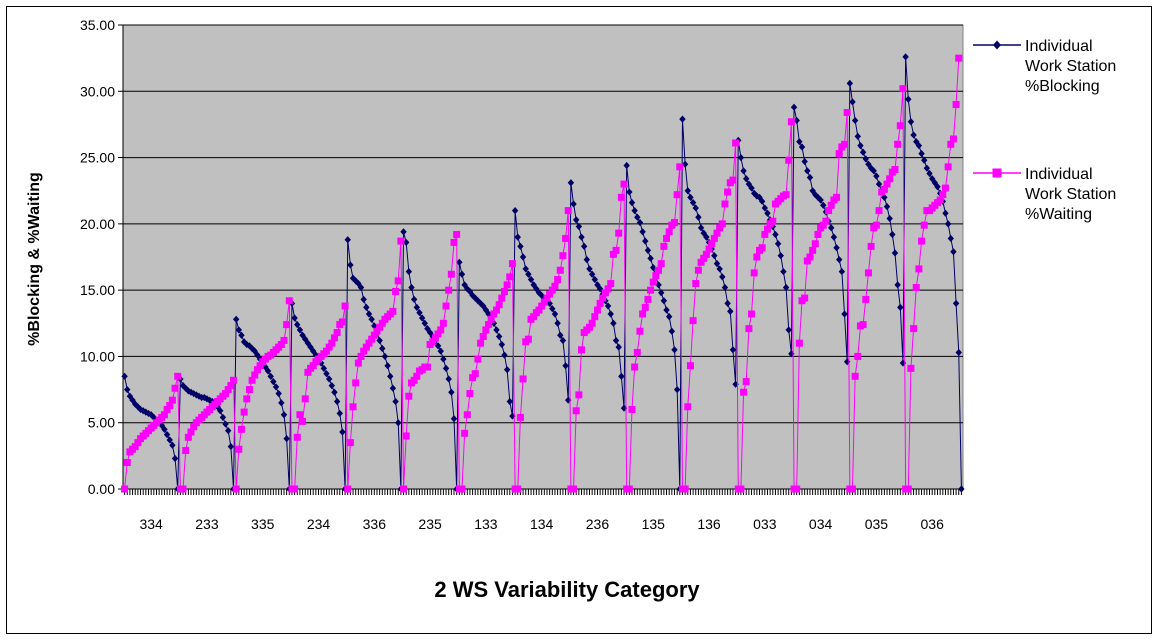 This screenshot has width=1158, height=640. Describe the element at coordinates (486, 524) in the screenshot. I see `x-category-label: 133` at that location.